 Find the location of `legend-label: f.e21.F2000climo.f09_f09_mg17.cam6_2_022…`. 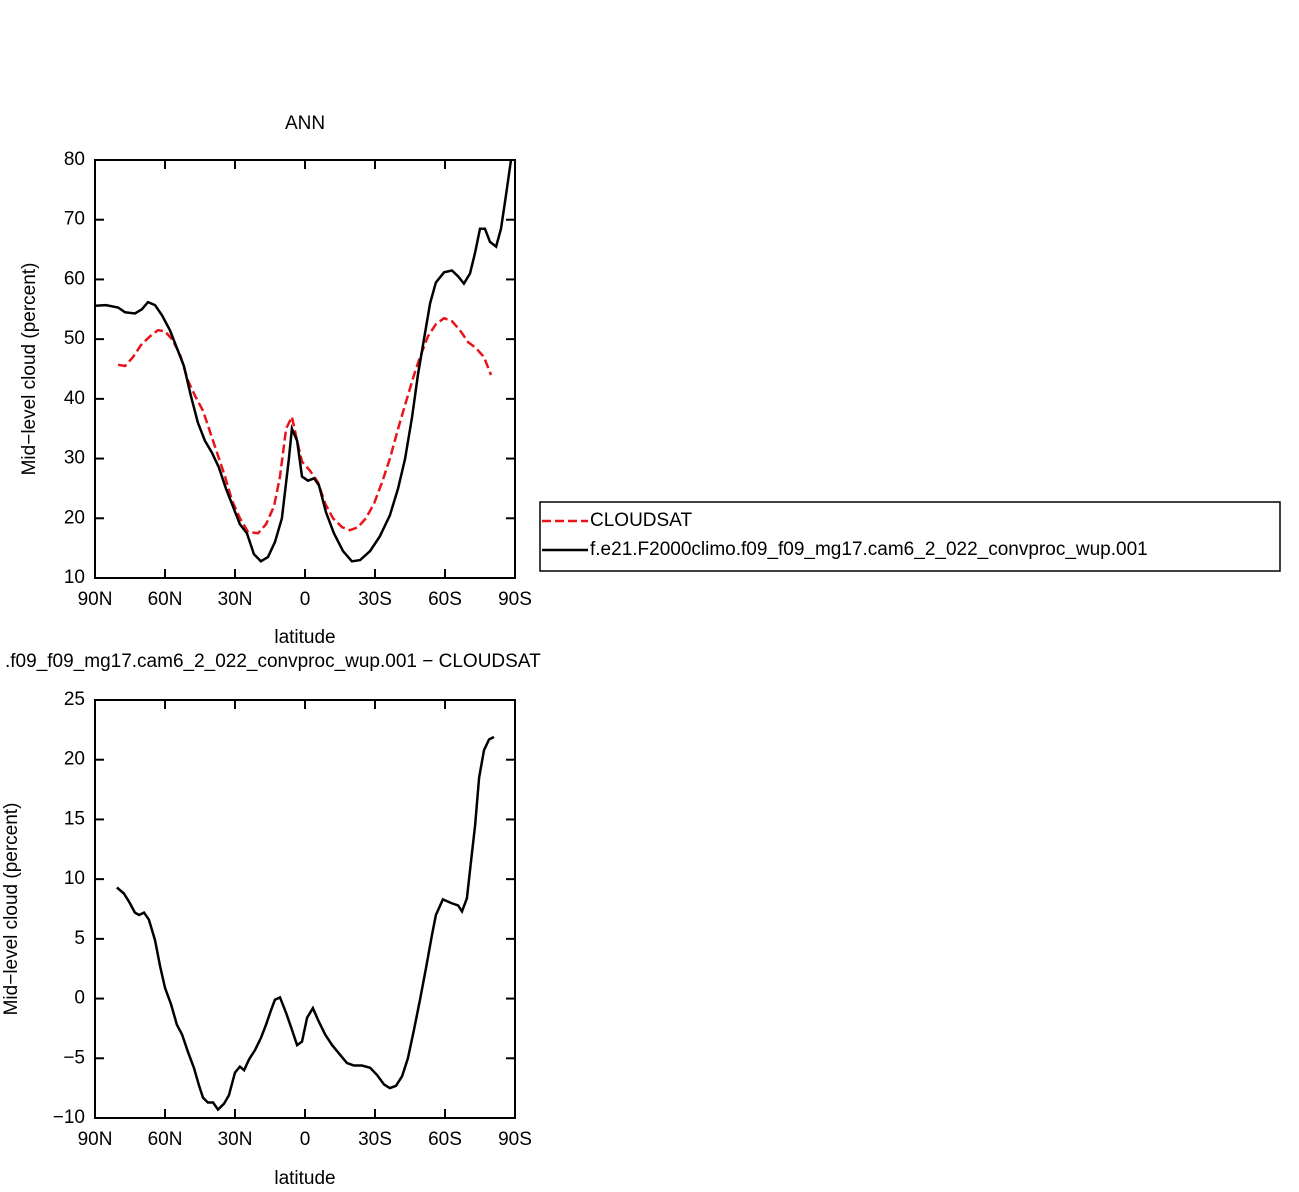

legend-label: f.e21.F2000climo.f09_f09_mg17.cam6_2_022… is located at coordinates (869, 549).